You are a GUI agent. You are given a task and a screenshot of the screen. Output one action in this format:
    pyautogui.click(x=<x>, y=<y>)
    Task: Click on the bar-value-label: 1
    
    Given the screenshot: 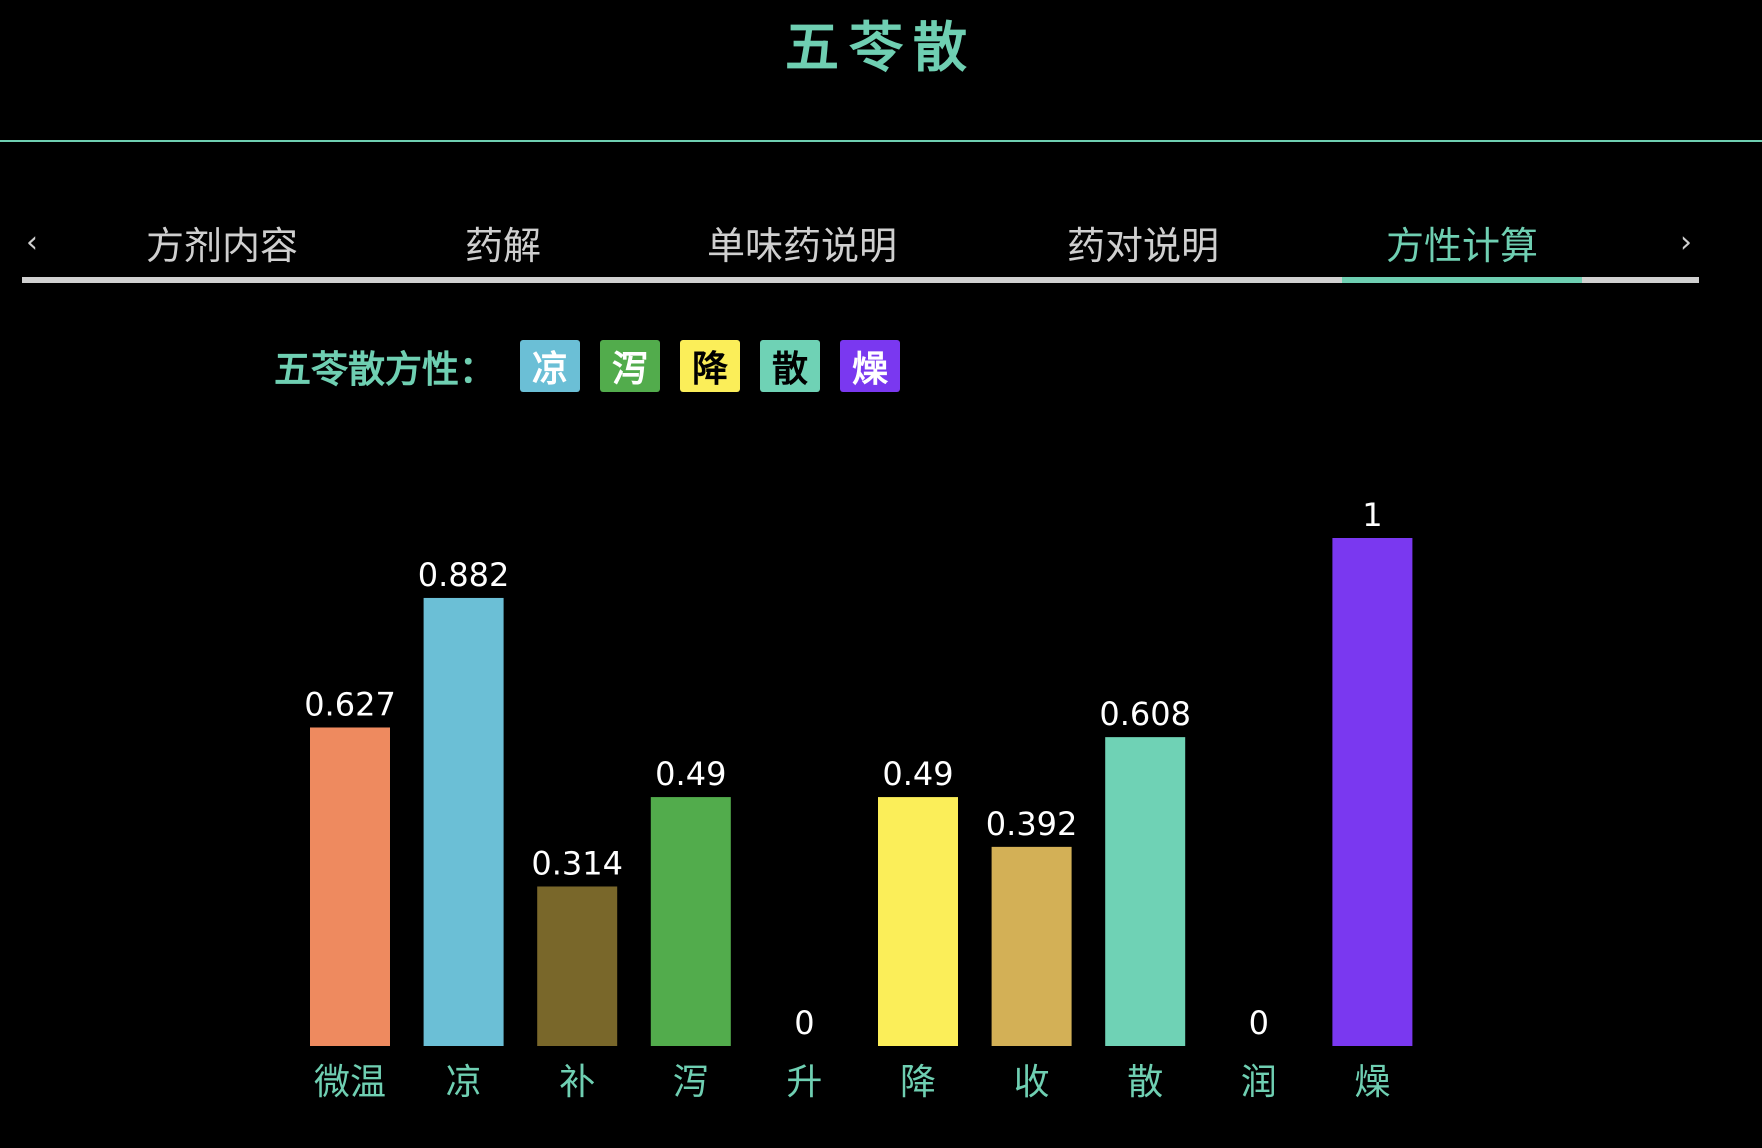 What is the action you would take?
    pyautogui.click(x=1372, y=515)
    